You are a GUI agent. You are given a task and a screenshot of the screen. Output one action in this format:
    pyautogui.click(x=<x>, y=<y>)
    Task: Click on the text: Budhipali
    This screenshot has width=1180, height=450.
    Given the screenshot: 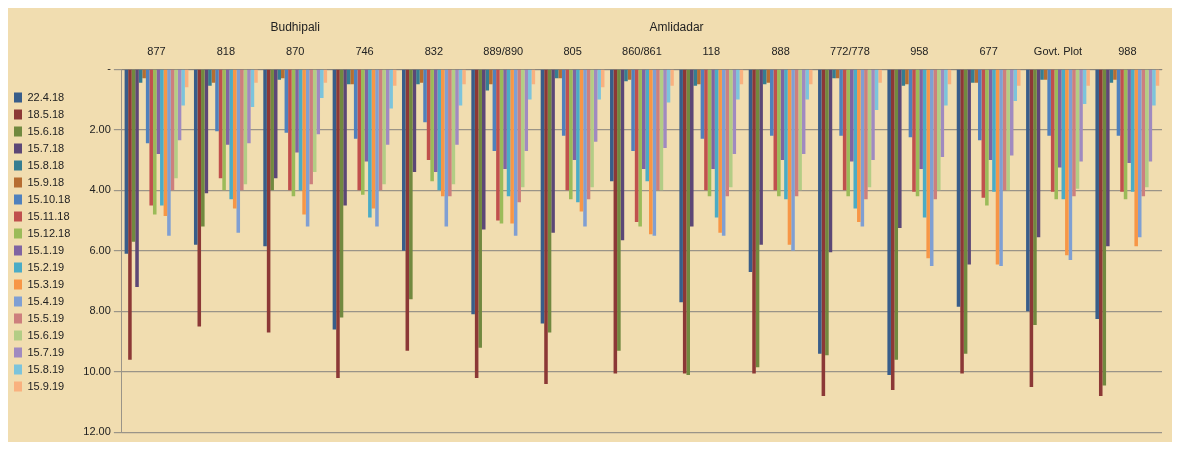 What is the action you would take?
    pyautogui.click(x=295, y=27)
    